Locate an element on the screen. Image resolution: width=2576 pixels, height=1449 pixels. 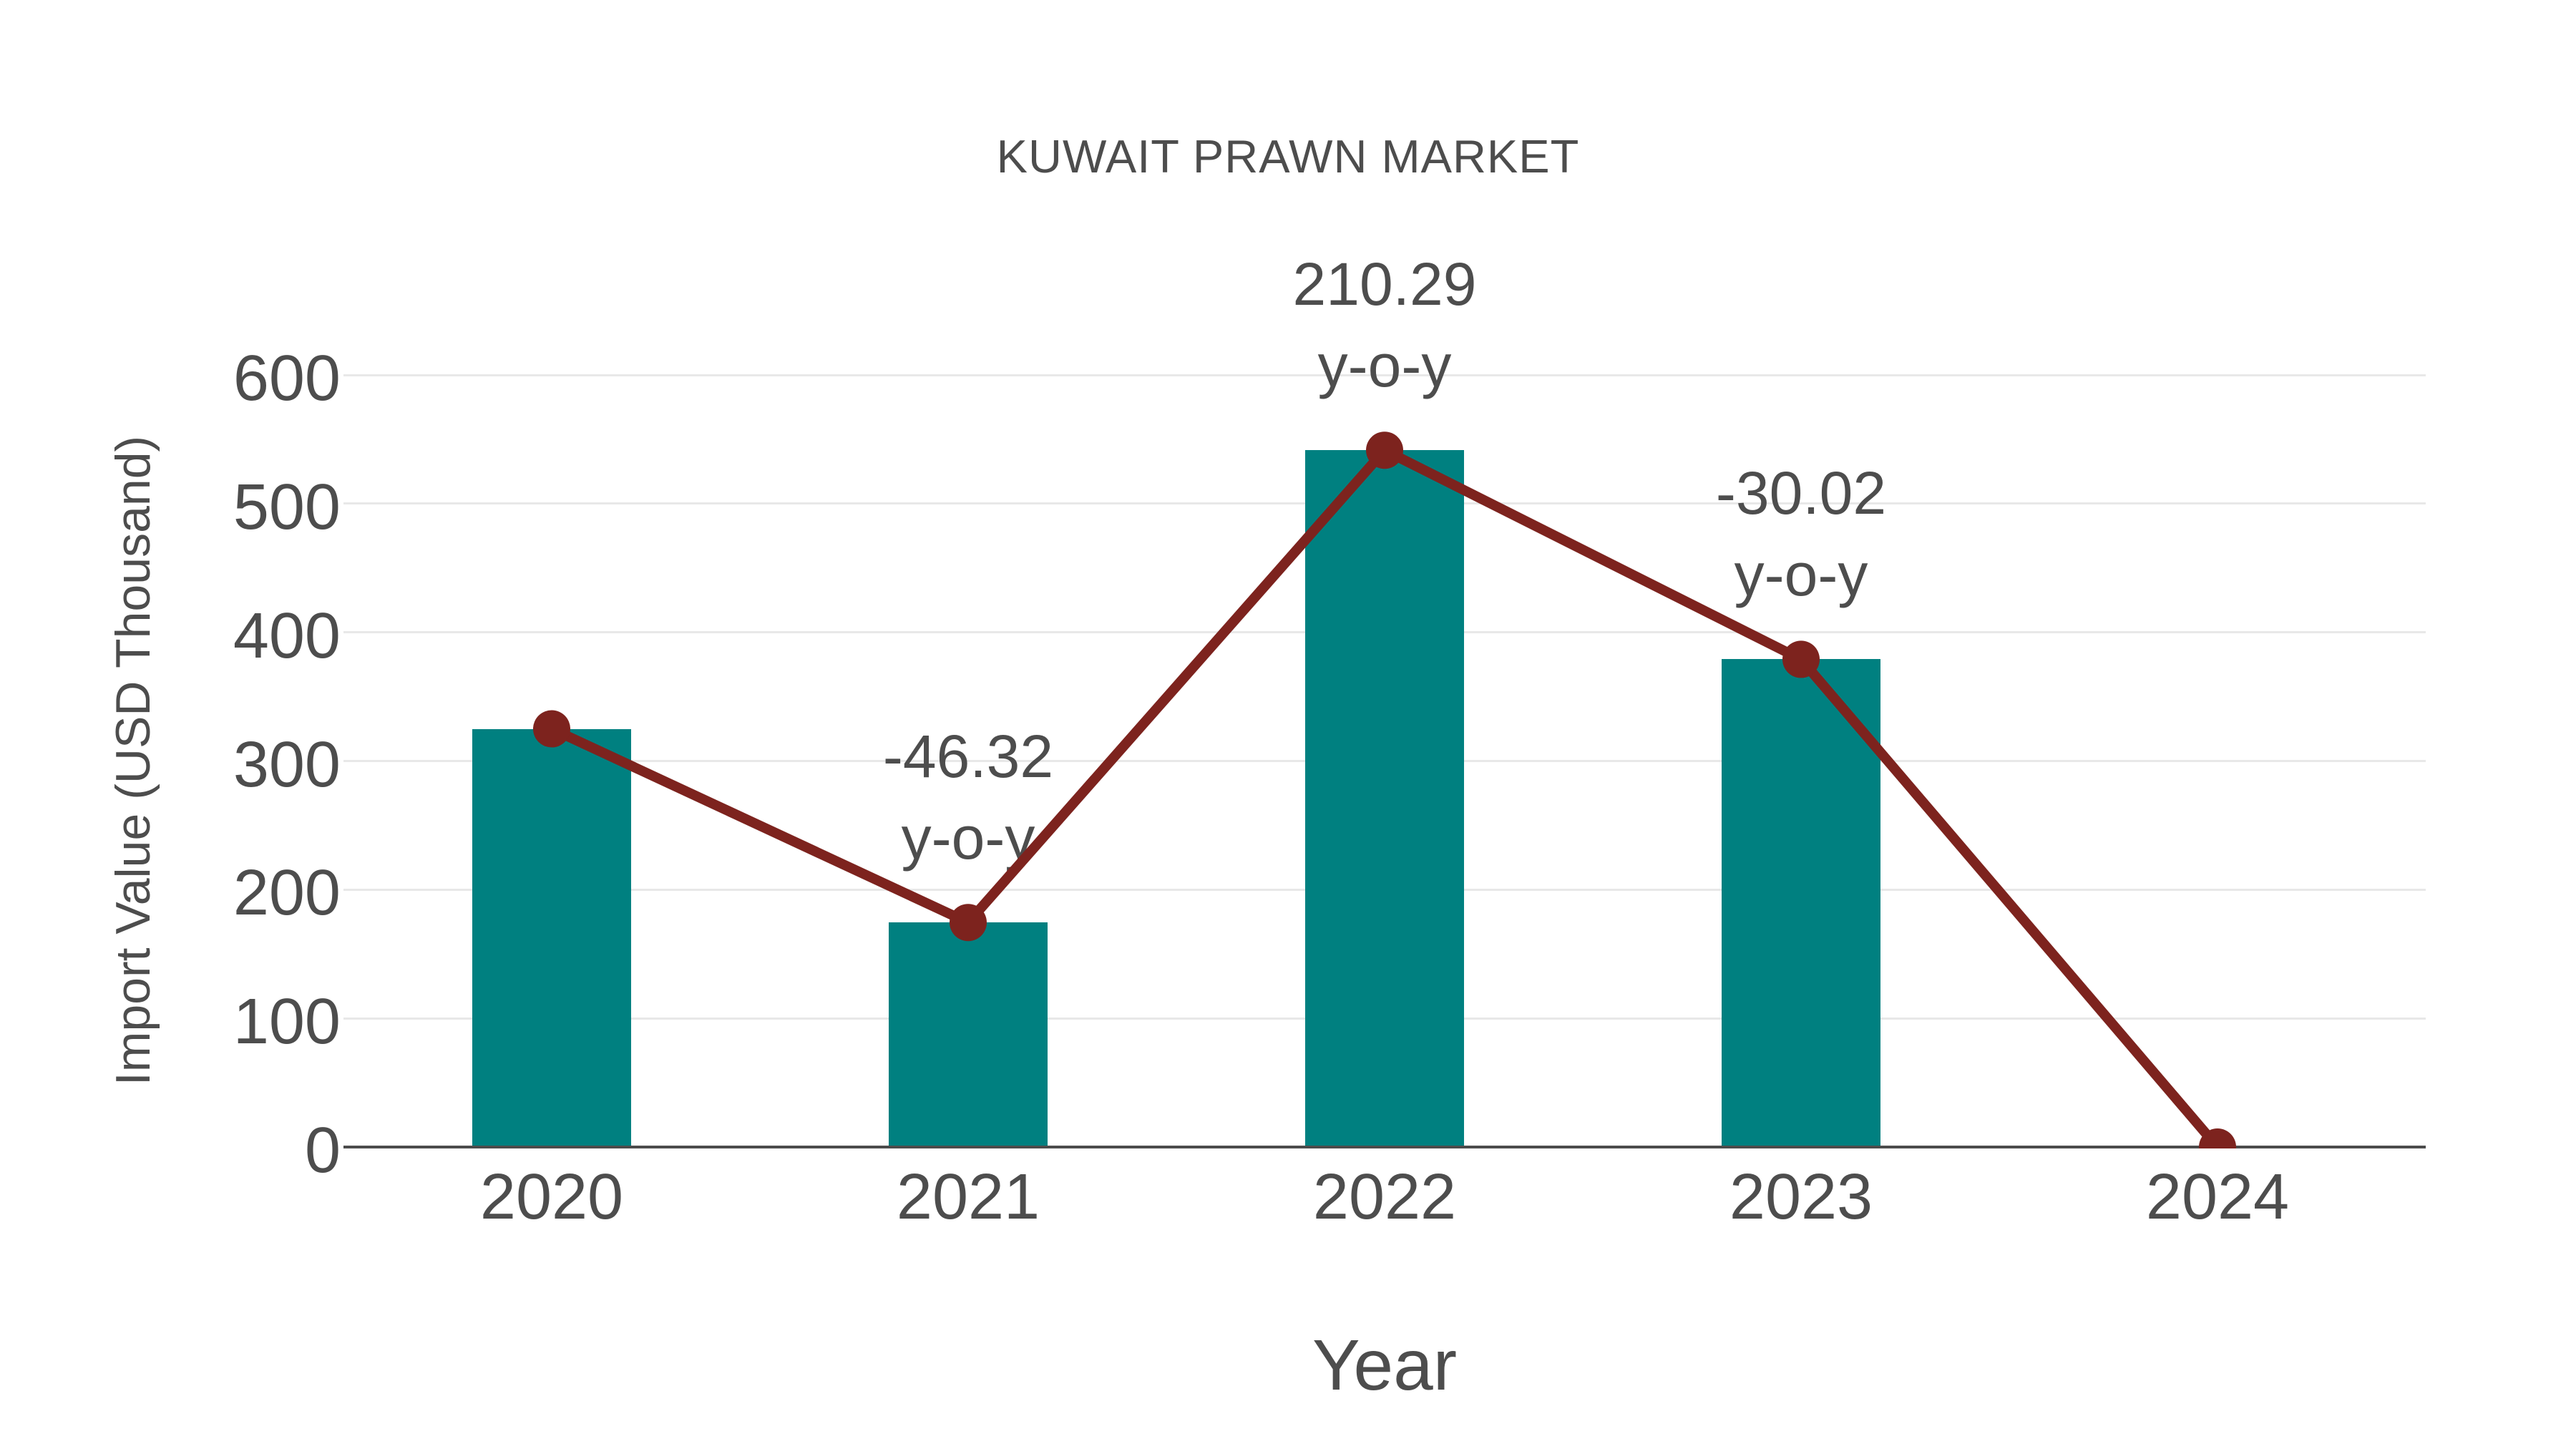
yoy-annotation-2021: -46.32 y-o-y is located at coordinates (968, 797).